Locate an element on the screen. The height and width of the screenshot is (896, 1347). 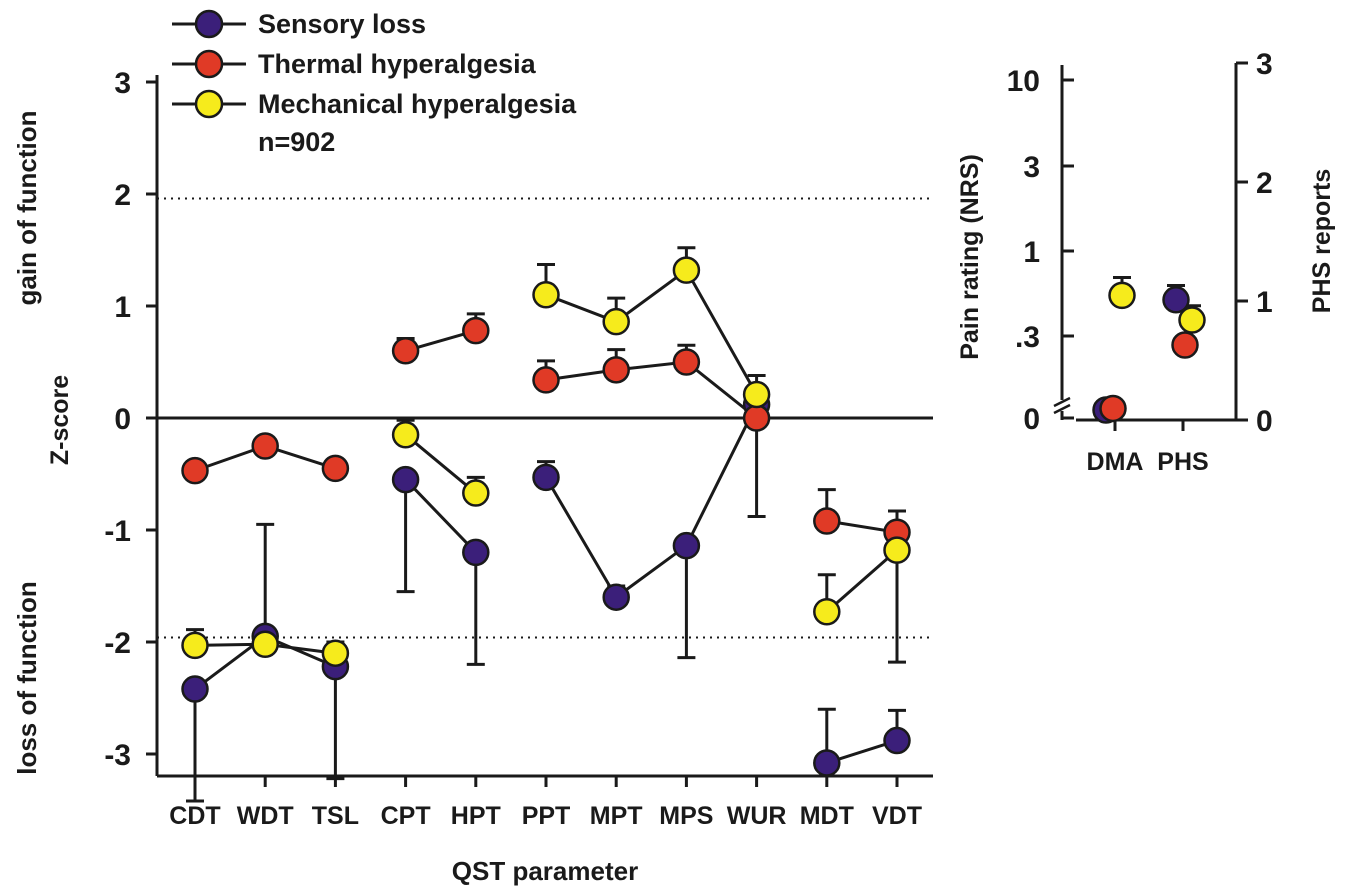
inset-data-points is located at coordinates (1149, 352).